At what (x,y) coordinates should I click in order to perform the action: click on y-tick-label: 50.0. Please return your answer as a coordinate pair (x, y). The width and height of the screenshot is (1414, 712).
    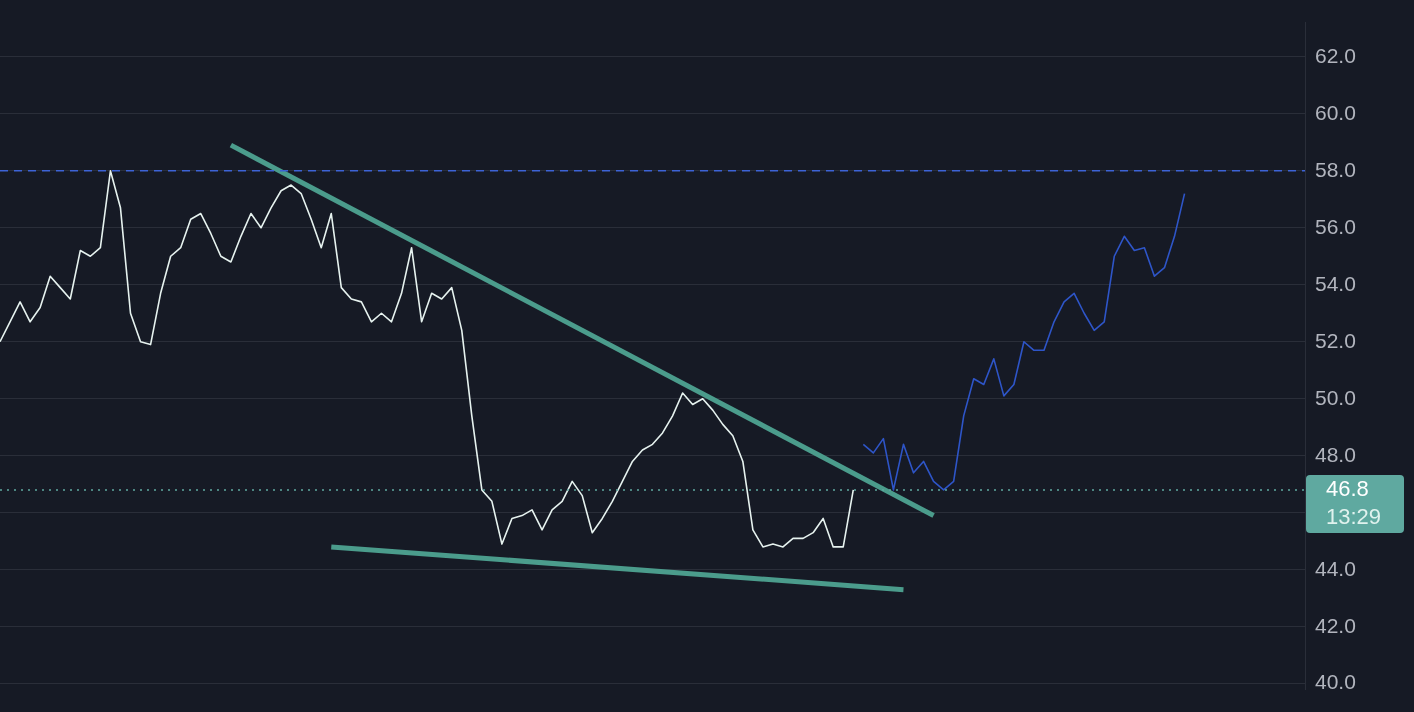
    Looking at the image, I should click on (1335, 397).